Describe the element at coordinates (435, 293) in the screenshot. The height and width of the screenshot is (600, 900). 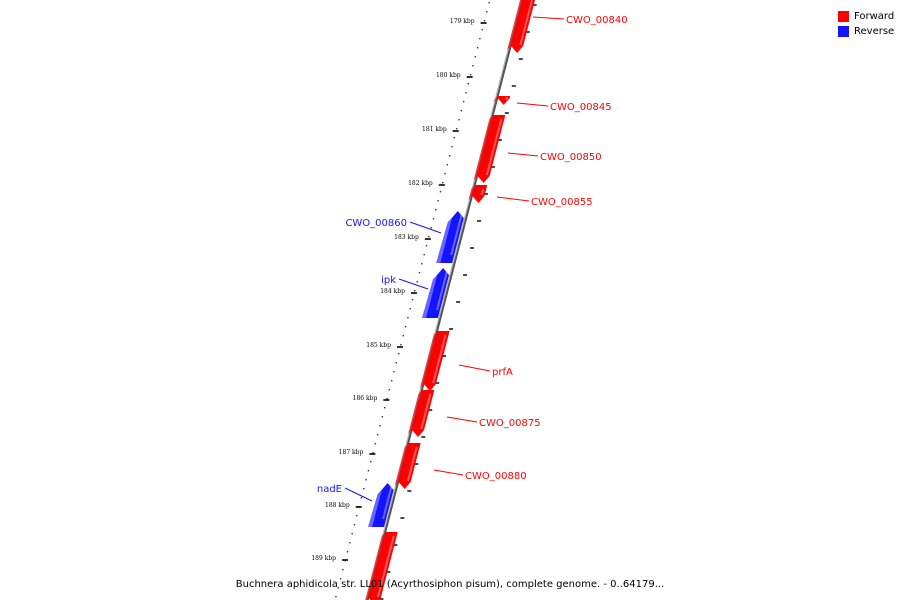
I see `gene-arrow-ipk` at that location.